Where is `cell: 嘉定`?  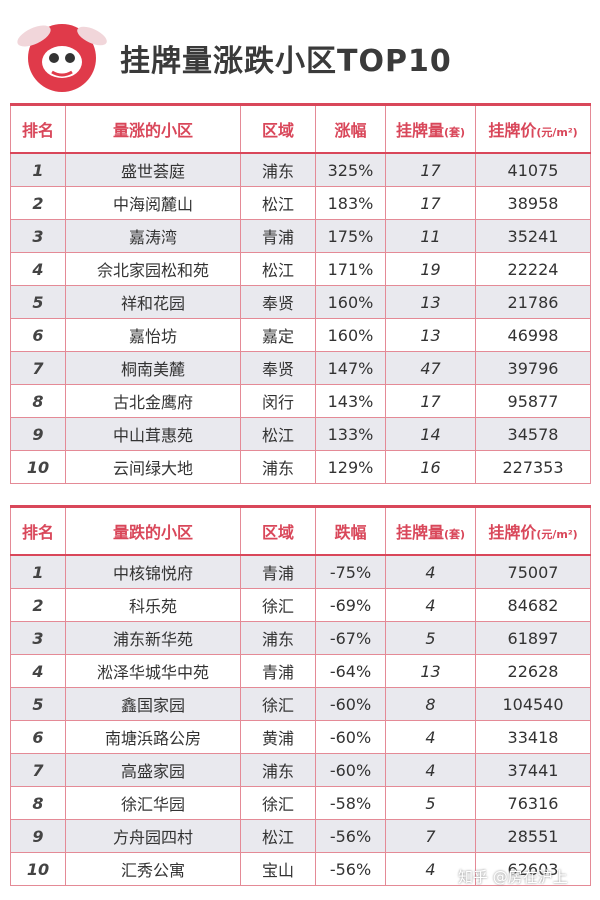 cell: 嘉定 is located at coordinates (278, 335).